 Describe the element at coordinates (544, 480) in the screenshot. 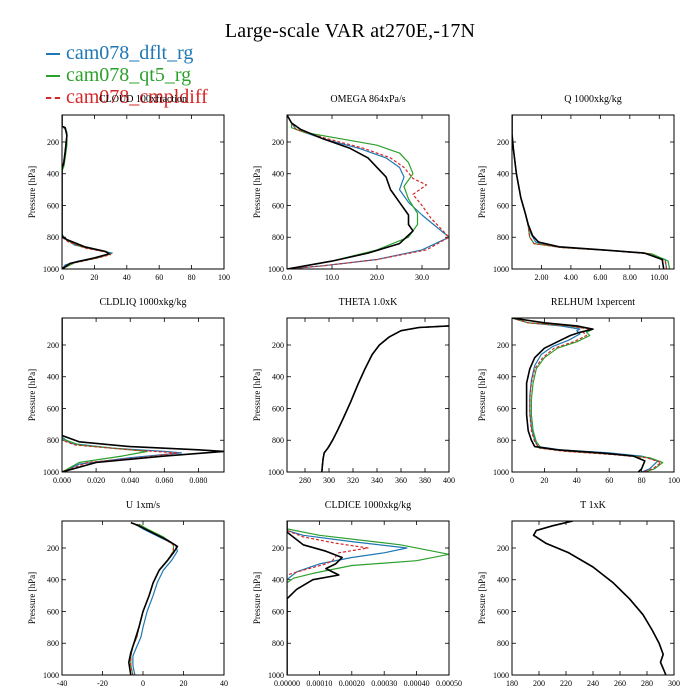

I see `x-tick-label: 20` at that location.